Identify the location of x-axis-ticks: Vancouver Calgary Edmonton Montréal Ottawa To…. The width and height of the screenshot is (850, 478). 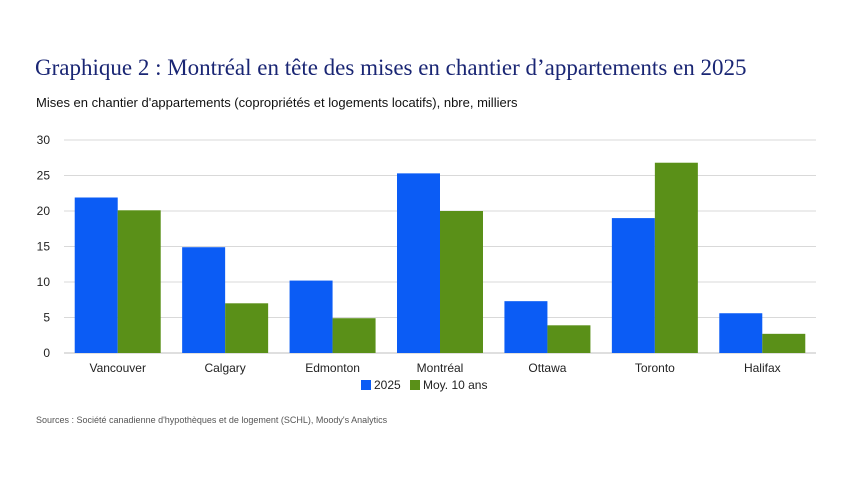
(434, 368).